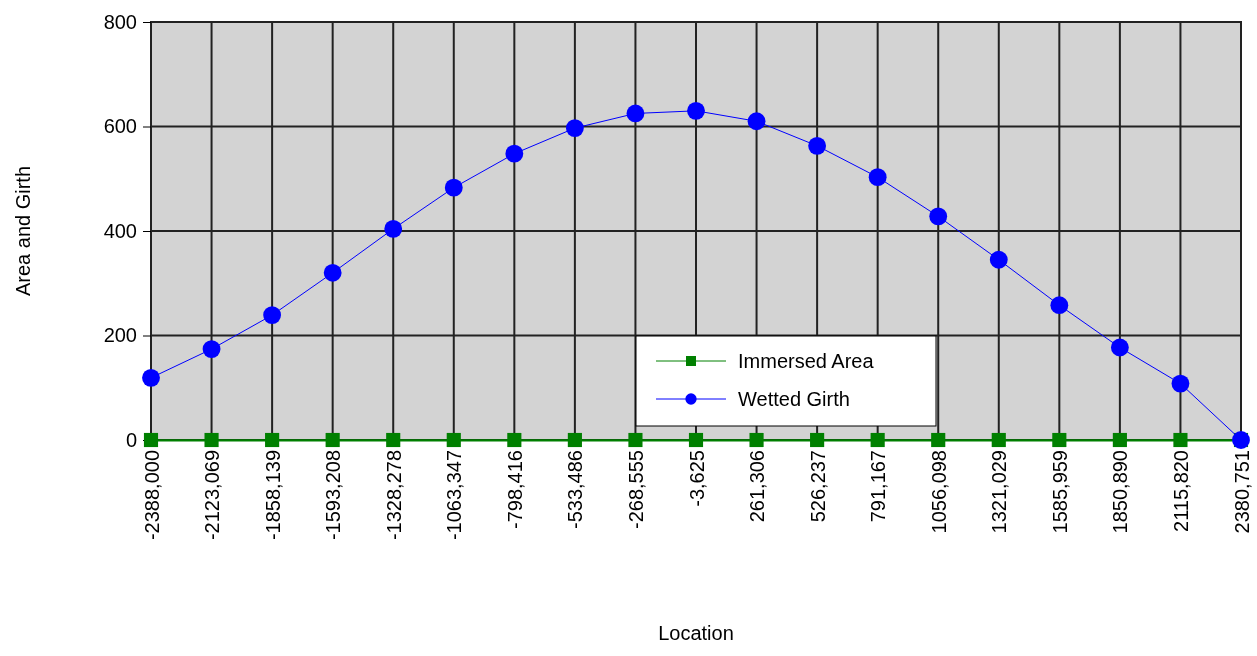 This screenshot has width=1257, height=656. What do you see at coordinates (794, 399) in the screenshot?
I see `legend-label: Wetted Girth` at bounding box center [794, 399].